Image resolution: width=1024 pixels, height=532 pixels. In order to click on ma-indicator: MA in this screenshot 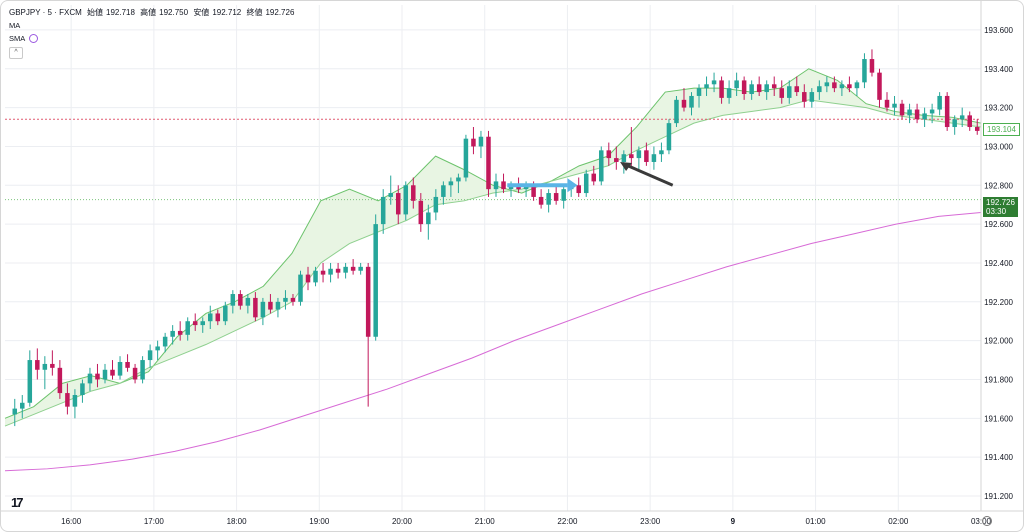, I will do `click(14, 25)`.